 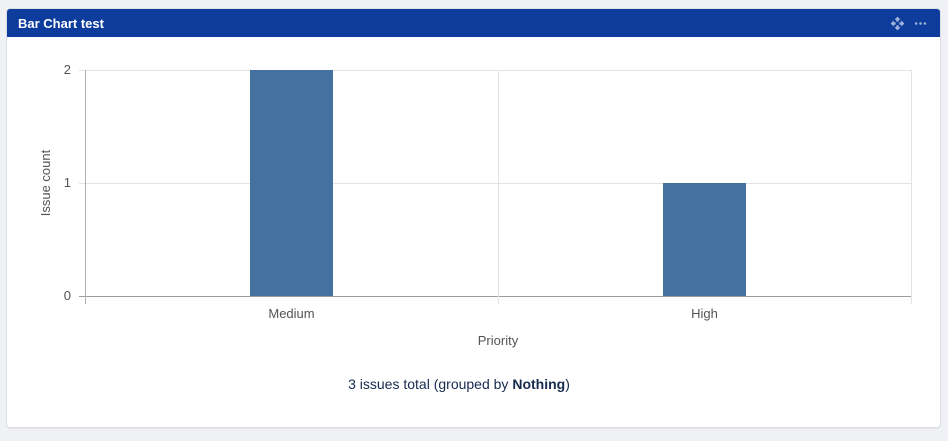 I want to click on x-axis-title: Priority, so click(x=498, y=340).